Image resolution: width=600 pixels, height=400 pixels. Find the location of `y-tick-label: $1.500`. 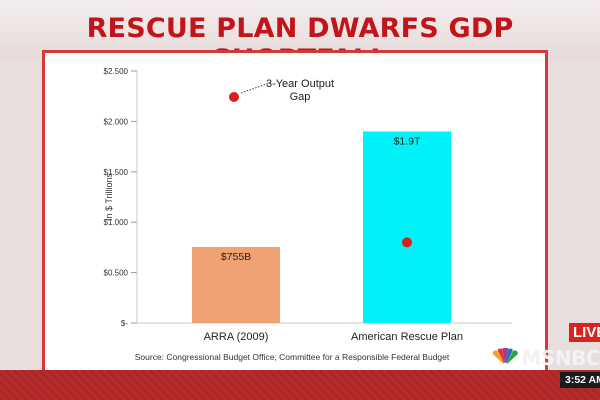

y-tick-label: $1.500 is located at coordinates (116, 172).